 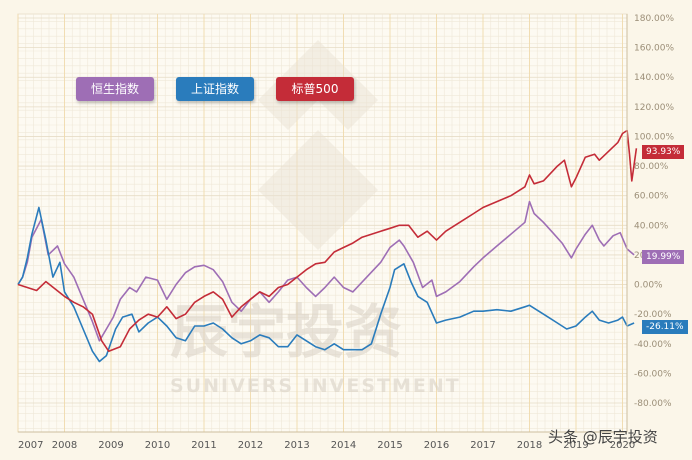 I want to click on x-tick-label: 2019, so click(x=575, y=445).